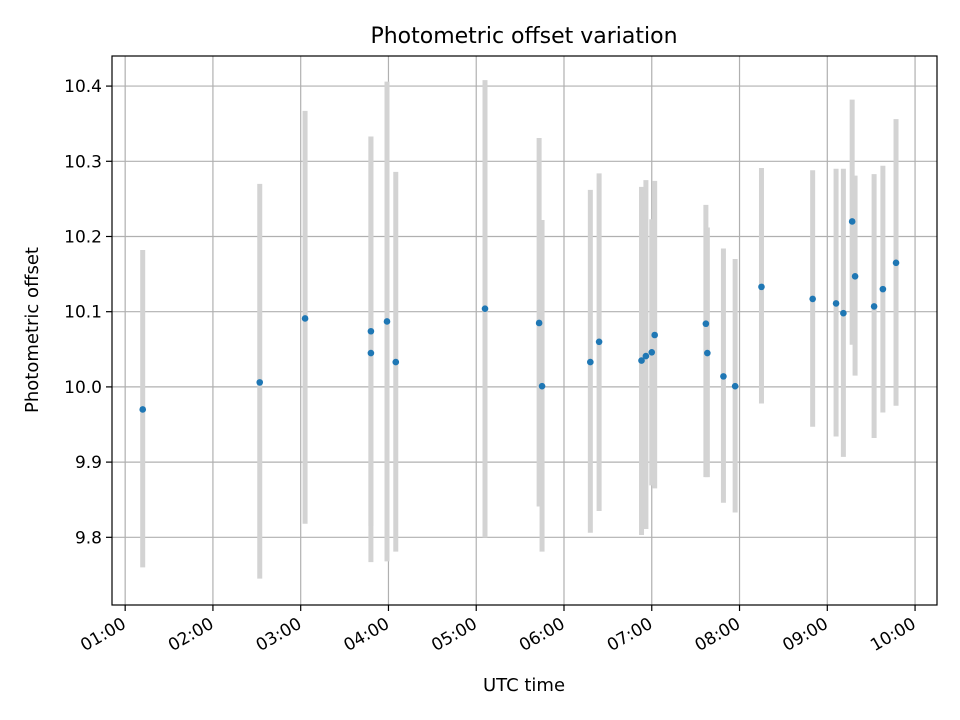 The width and height of the screenshot is (960, 720). I want to click on y-tick-label: 10.4, so click(83, 87).